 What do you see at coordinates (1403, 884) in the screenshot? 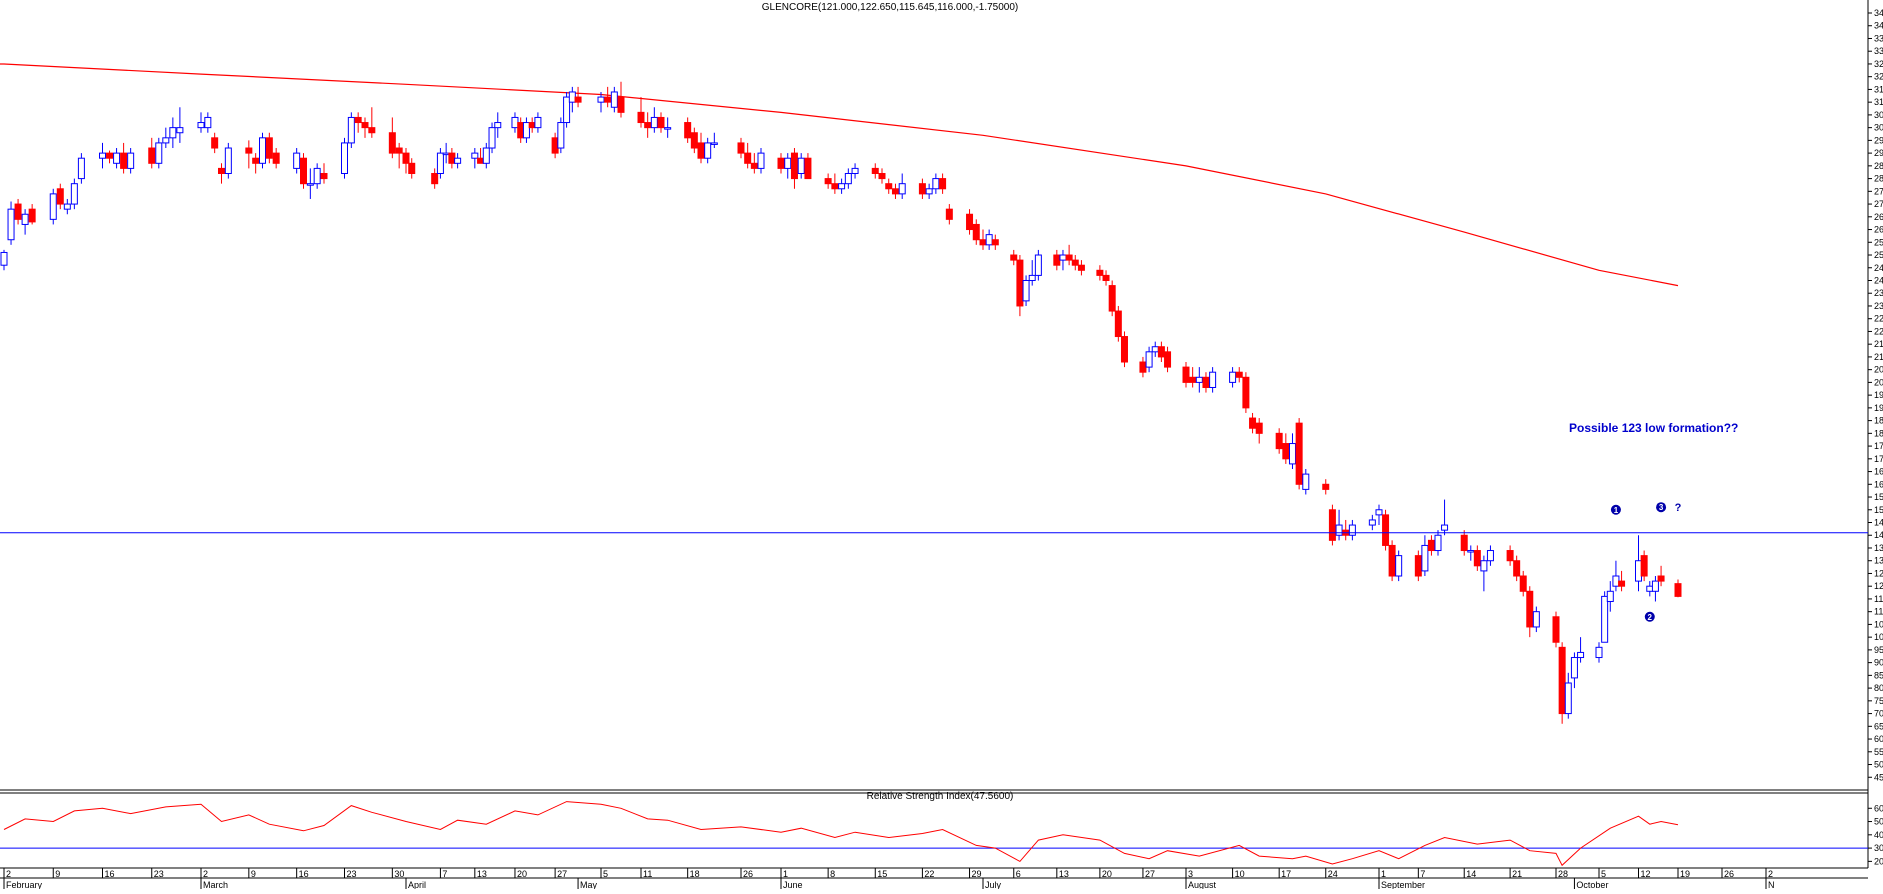
I see `month-label: September` at bounding box center [1403, 884].